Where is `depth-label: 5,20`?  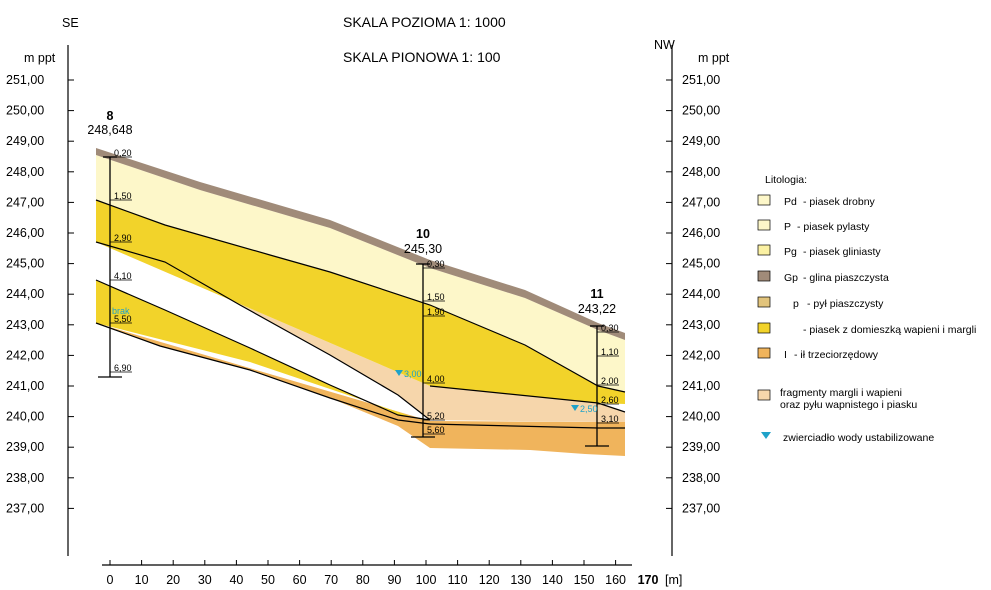 depth-label: 5,20 is located at coordinates (436, 416).